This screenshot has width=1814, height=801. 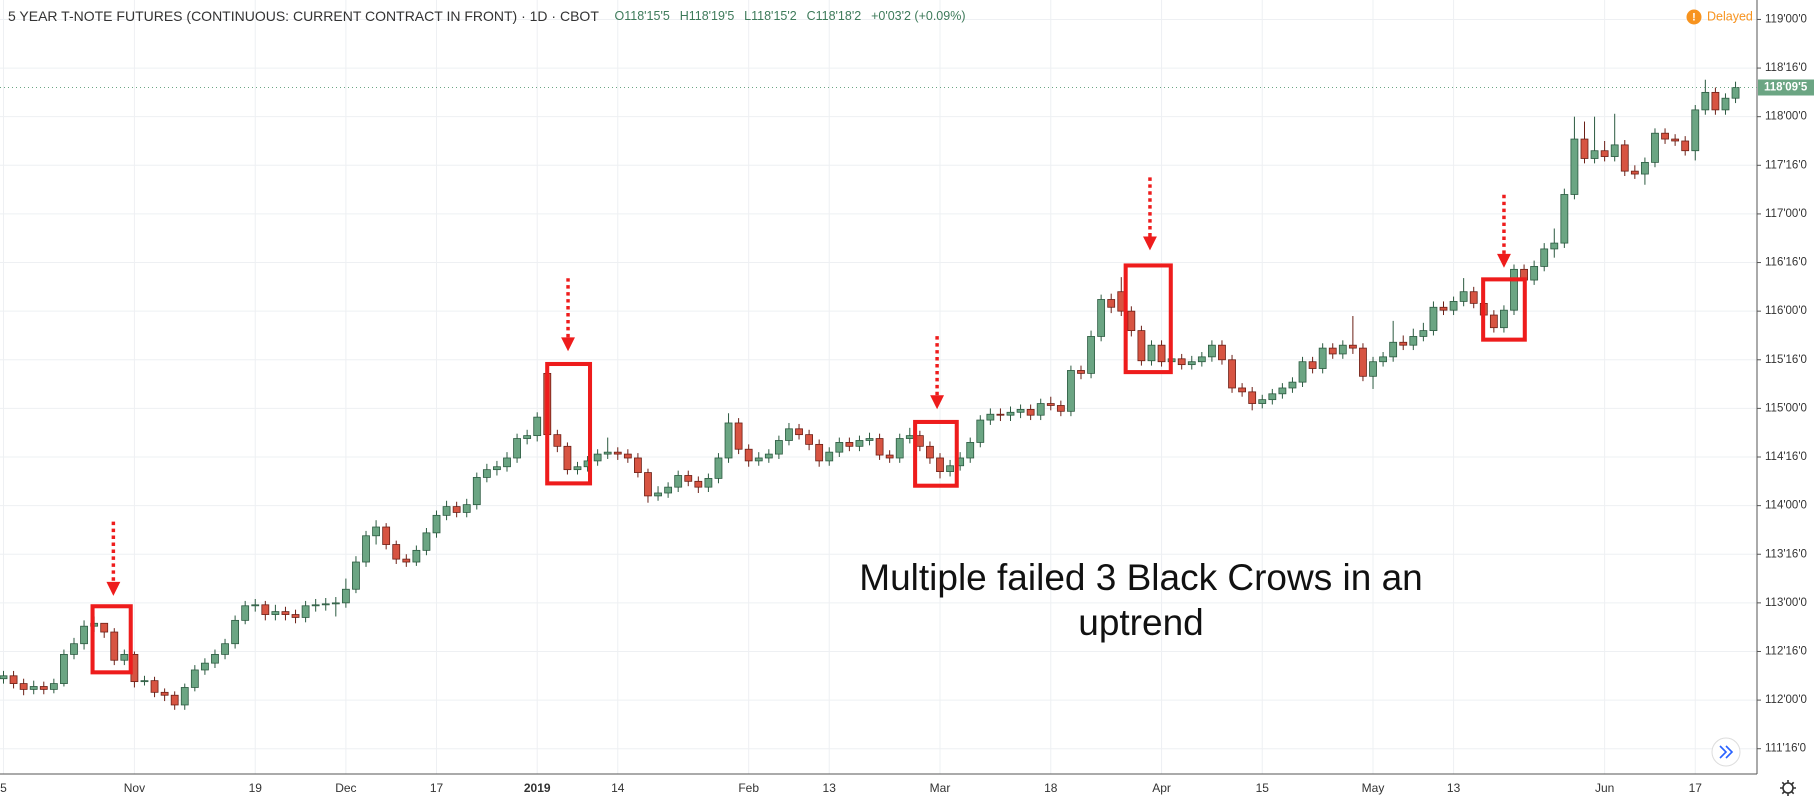 I want to click on y-tick-label: 115'00'0, so click(x=1786, y=408).